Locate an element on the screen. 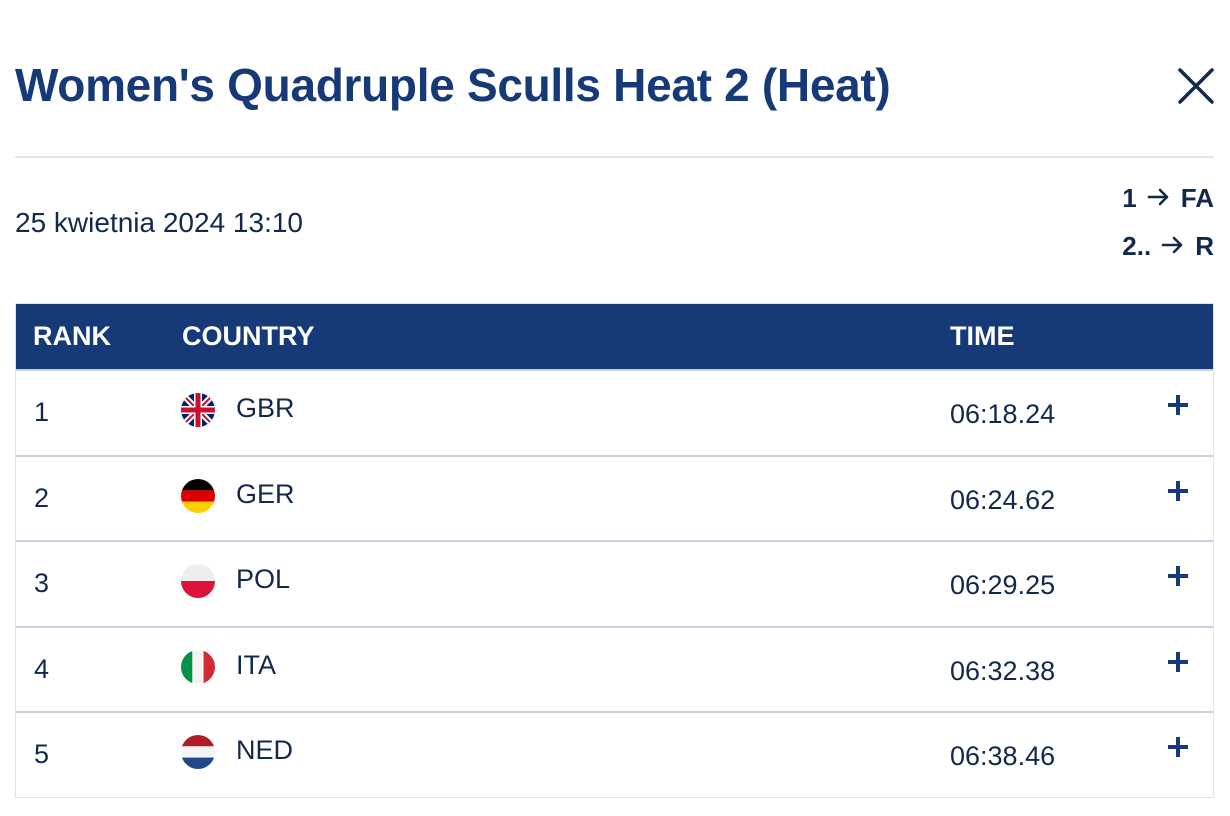 This screenshot has height=816, width=1230. progression-rule-1: 1 FA is located at coordinates (1168, 198).